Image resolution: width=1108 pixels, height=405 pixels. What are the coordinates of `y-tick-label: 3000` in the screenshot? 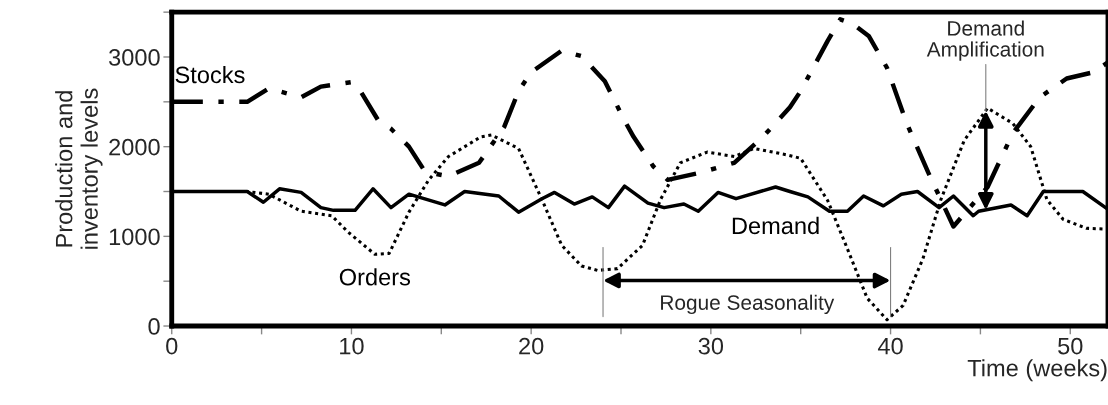 It's located at (134, 57).